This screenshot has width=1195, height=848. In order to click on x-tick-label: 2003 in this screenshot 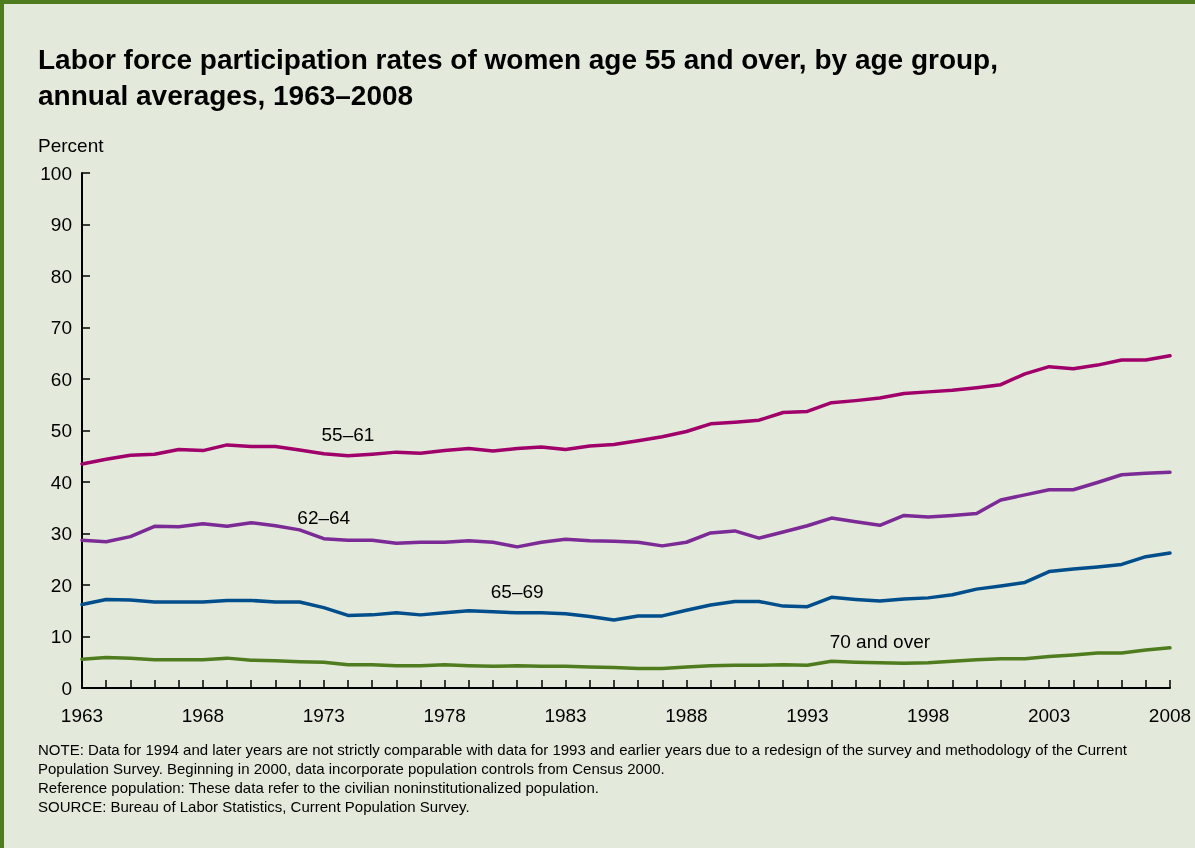, I will do `click(1049, 715)`.